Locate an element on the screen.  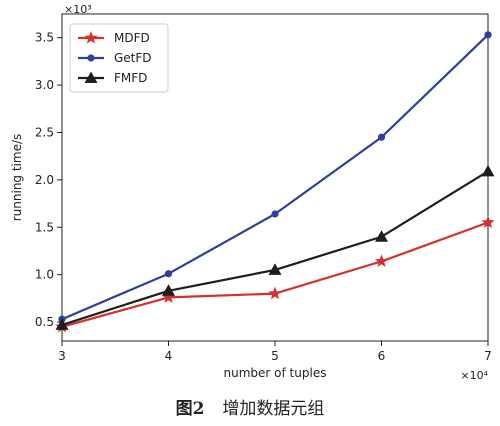
legend-label-mdfd: MDFD is located at coordinates (132, 38).